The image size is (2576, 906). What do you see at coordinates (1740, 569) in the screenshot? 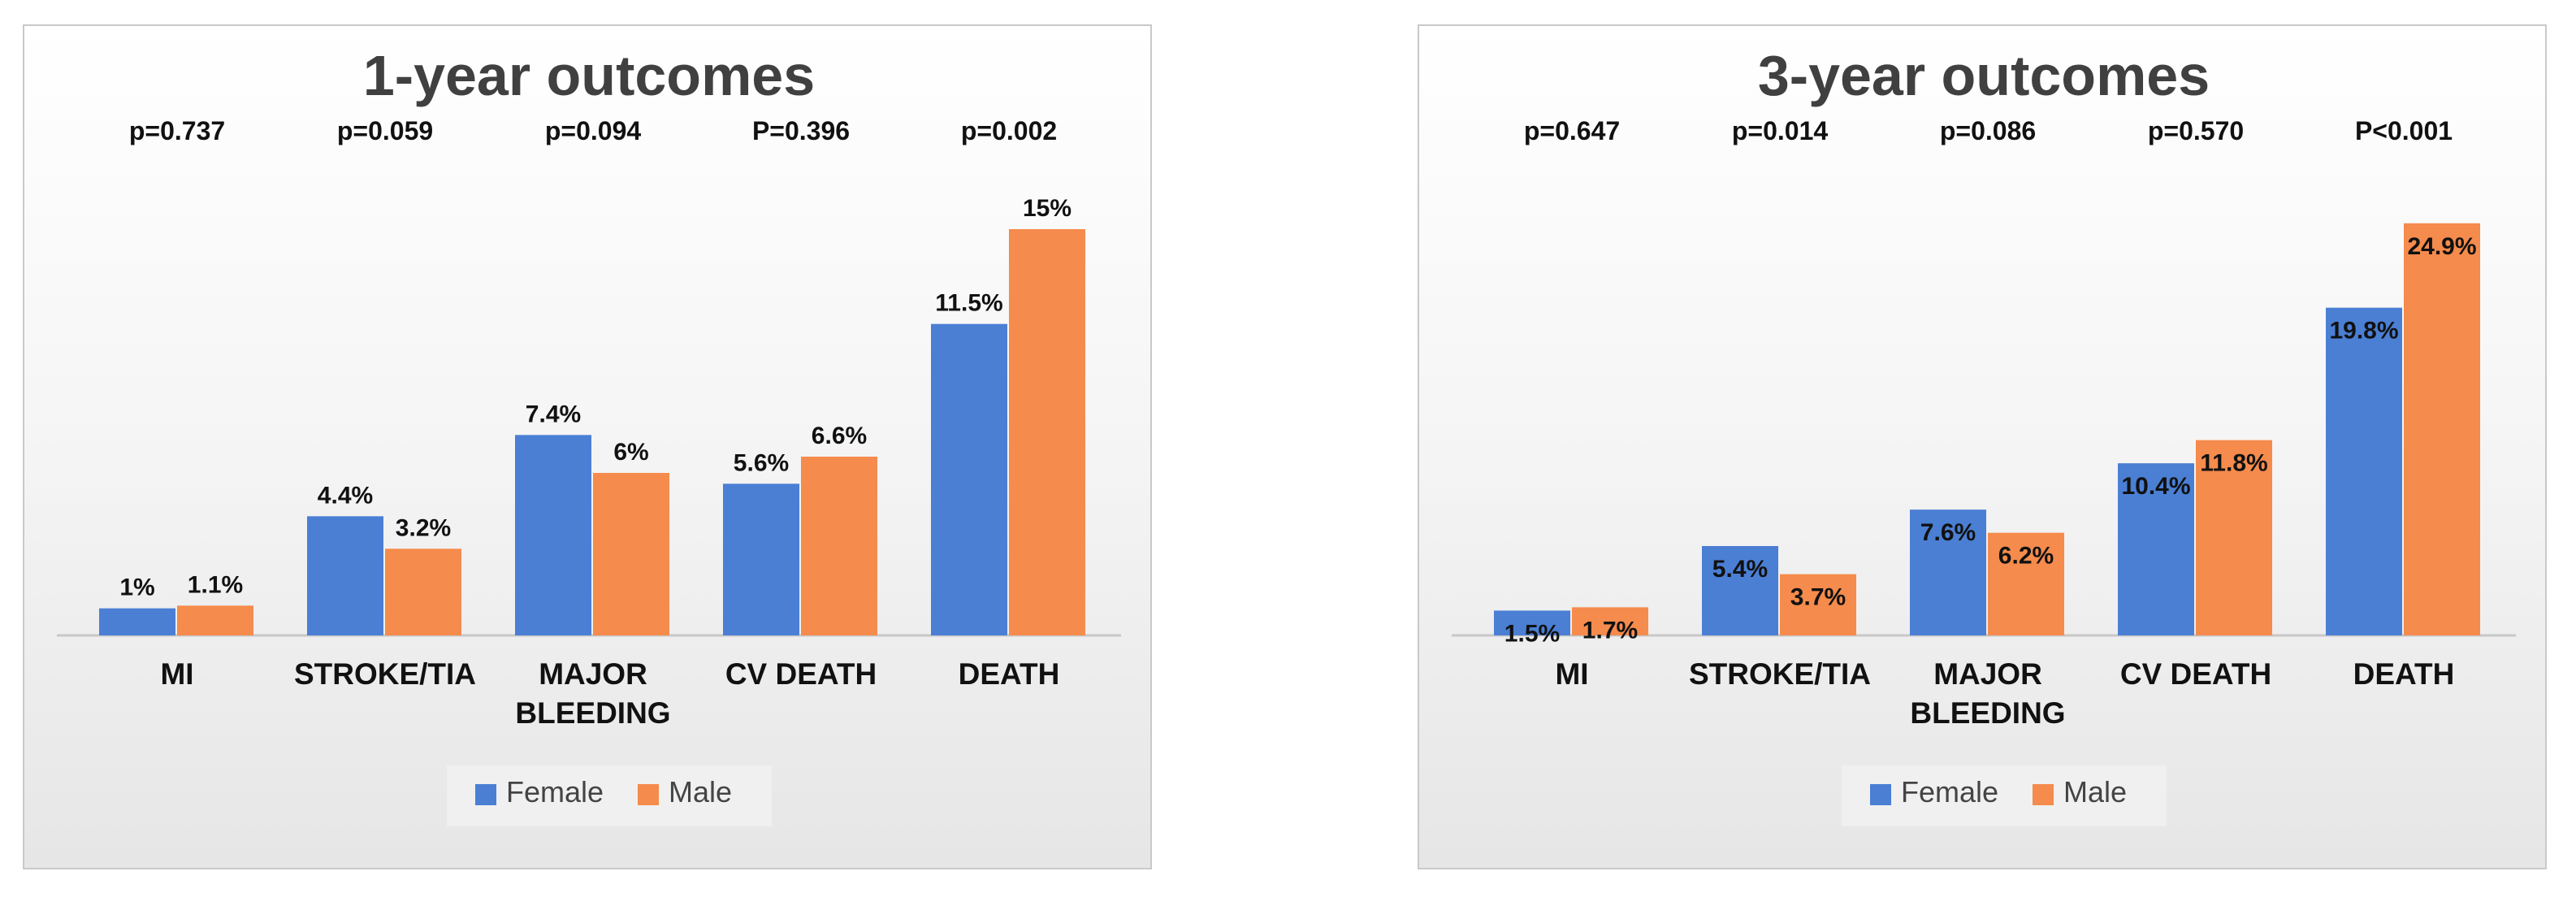
I see `data-label: 5.4%` at bounding box center [1740, 569].